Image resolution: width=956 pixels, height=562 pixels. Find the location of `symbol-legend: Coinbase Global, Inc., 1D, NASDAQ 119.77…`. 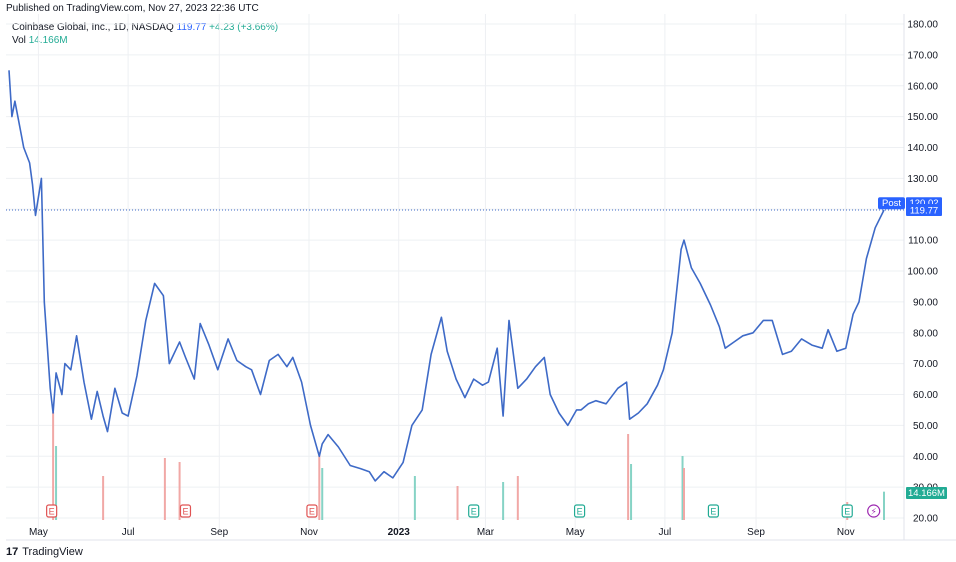

symbol-legend: Coinbase Global, Inc., 1D, NASDAQ 119.77… is located at coordinates (145, 27).